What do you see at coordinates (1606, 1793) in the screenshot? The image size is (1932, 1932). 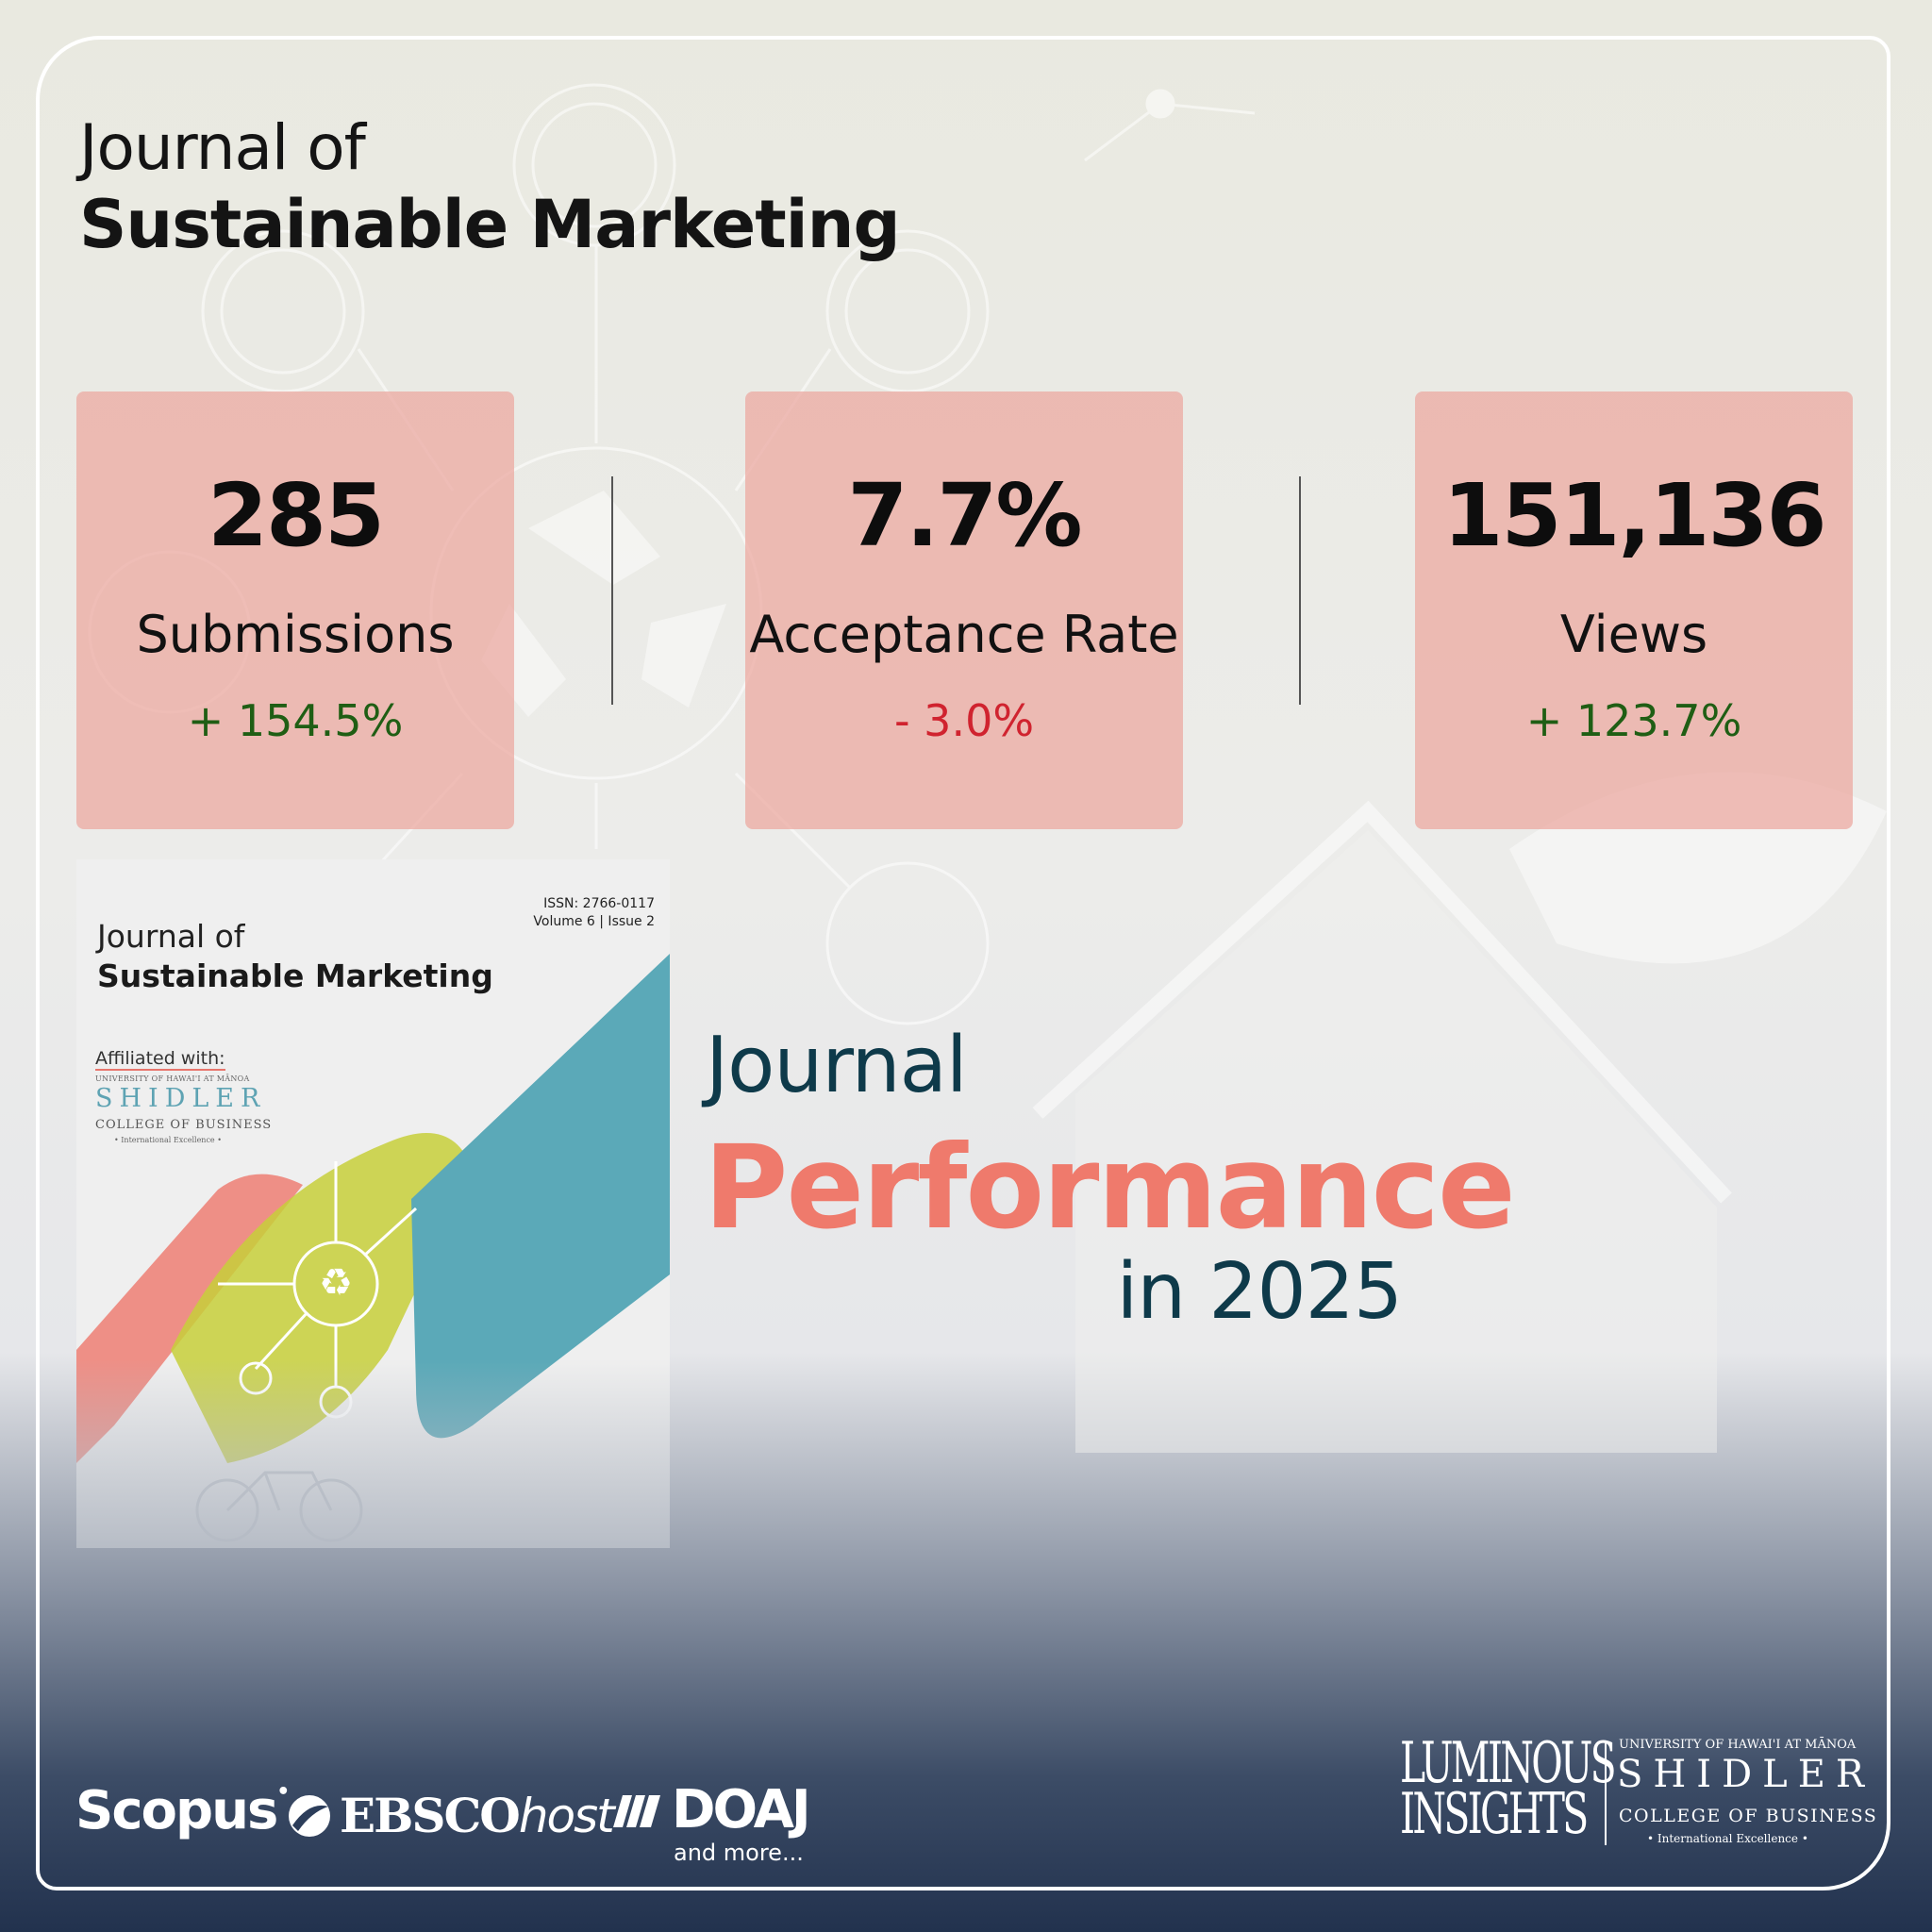 I see `logo-separator` at bounding box center [1606, 1793].